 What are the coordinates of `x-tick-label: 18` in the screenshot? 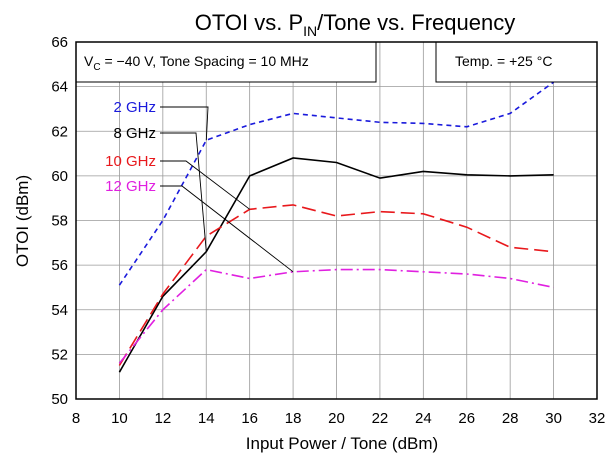 It's located at (293, 418).